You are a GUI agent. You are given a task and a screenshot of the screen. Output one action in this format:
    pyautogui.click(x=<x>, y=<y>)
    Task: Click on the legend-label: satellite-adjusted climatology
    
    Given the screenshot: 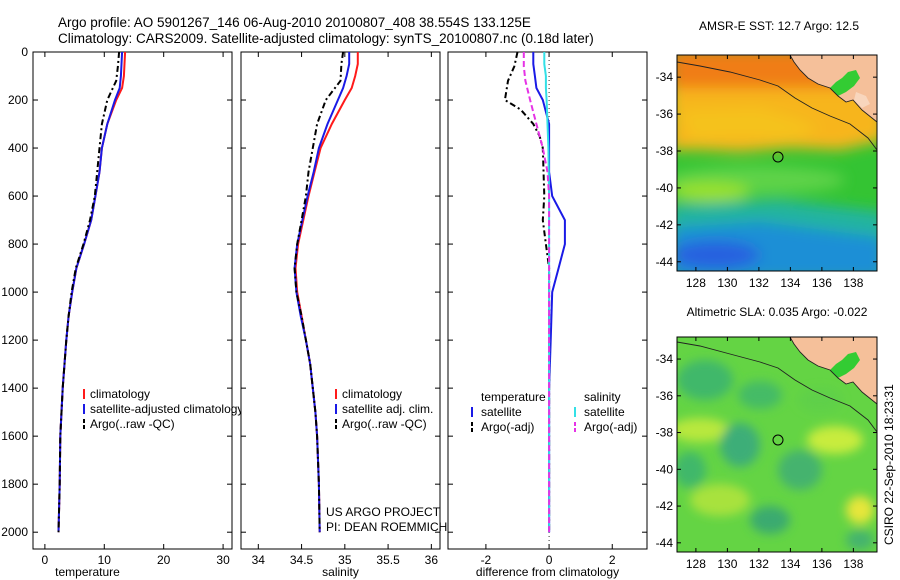 What is the action you would take?
    pyautogui.click(x=166, y=409)
    